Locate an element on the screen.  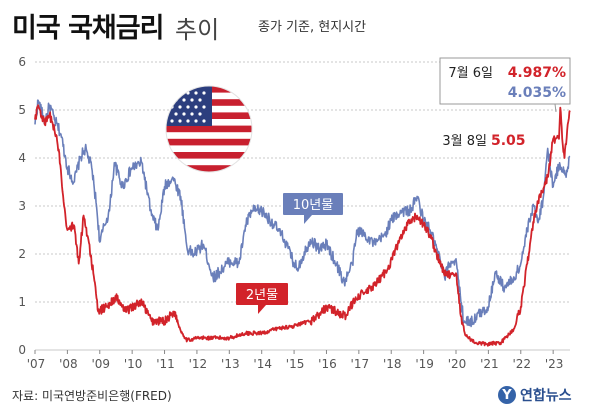
x-tick-label: '23 is located at coordinates (554, 364).